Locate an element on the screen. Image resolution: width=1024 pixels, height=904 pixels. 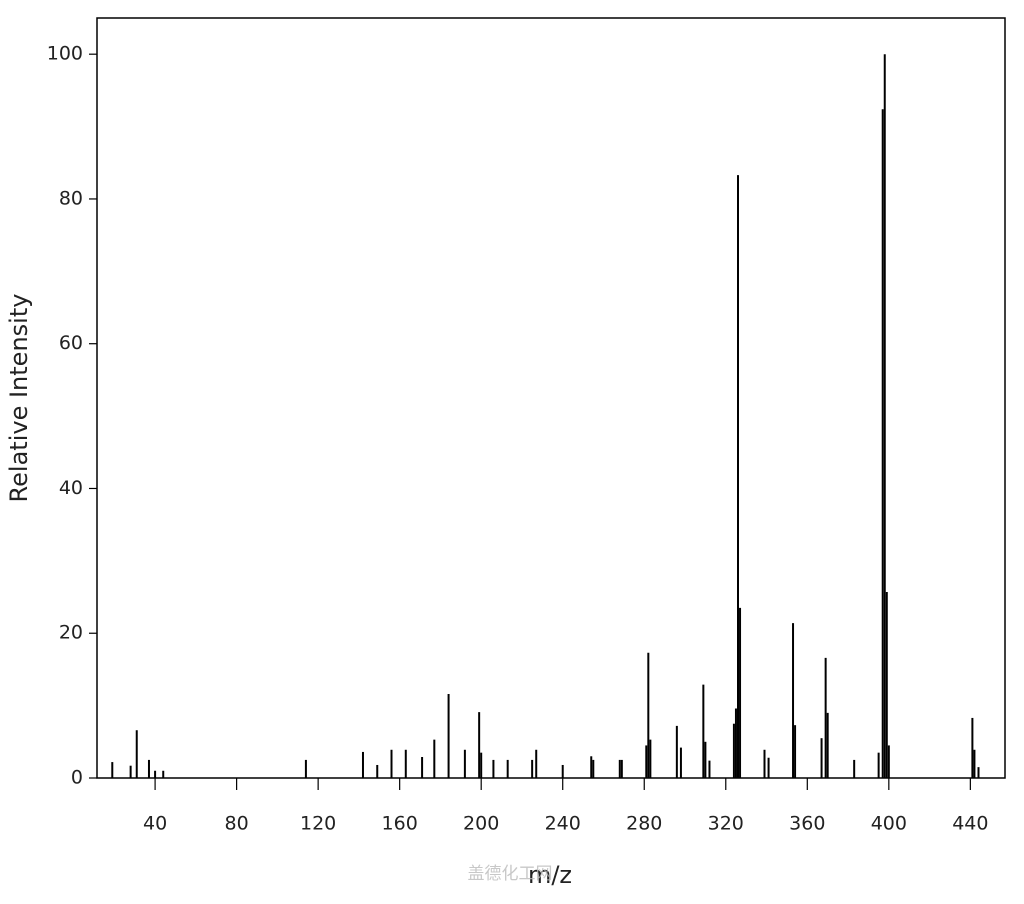
x-tick-label: 80 is located at coordinates (237, 824).